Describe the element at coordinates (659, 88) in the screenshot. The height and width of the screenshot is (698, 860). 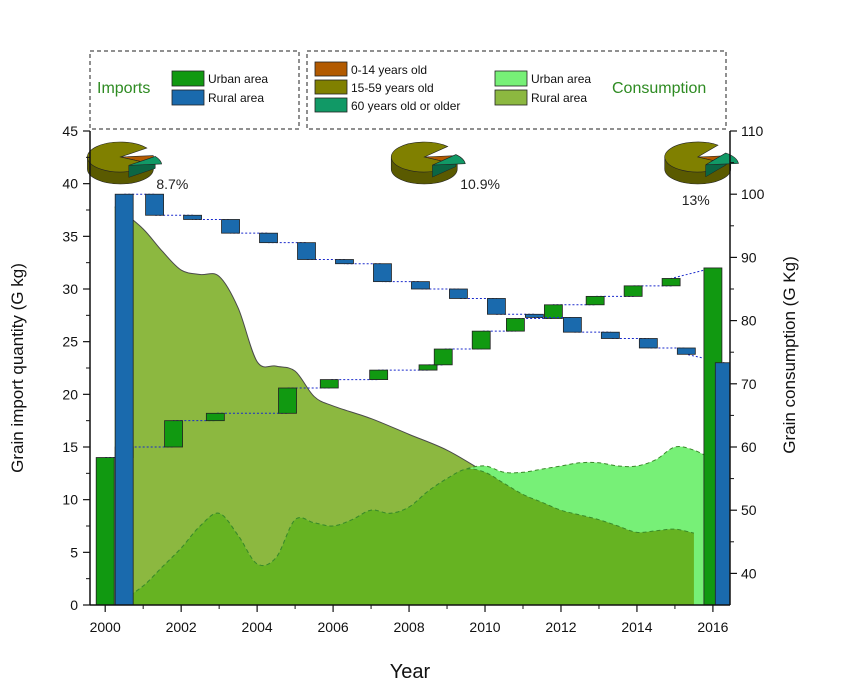
I see `consumption-legend-title: Consumption` at that location.